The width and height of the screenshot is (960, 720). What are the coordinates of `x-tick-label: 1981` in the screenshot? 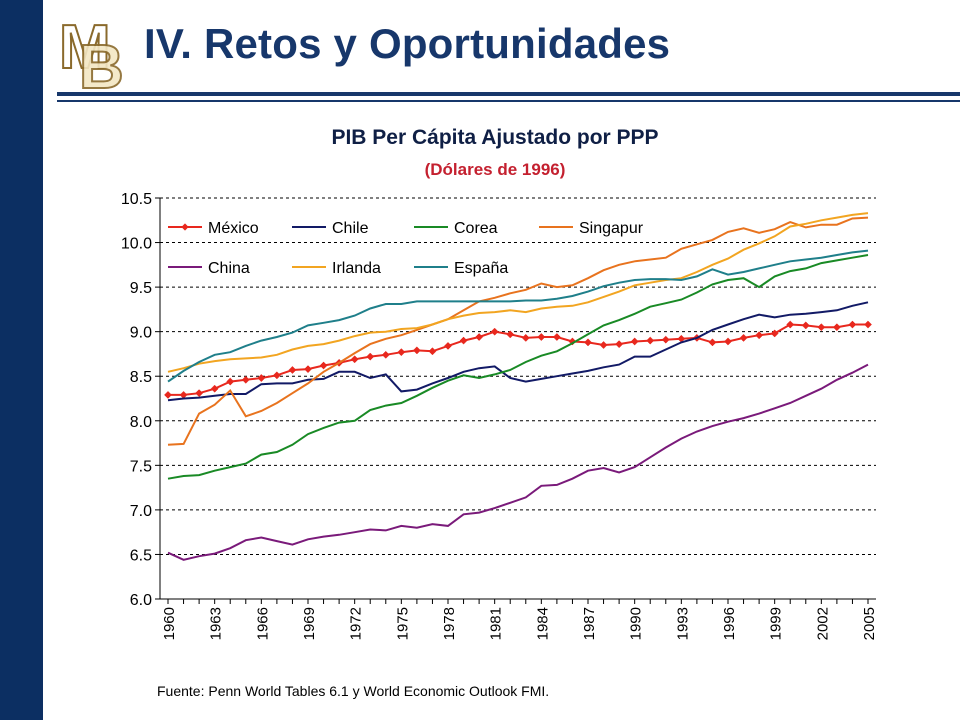 It's located at (496, 623).